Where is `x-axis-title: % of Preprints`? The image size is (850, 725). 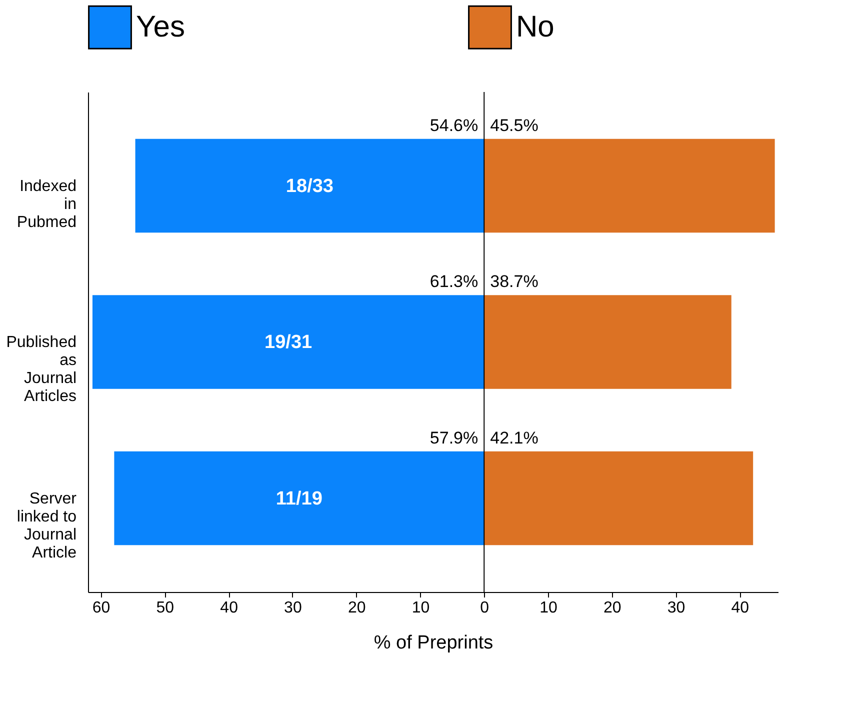 x-axis-title: % of Preprints is located at coordinates (434, 643).